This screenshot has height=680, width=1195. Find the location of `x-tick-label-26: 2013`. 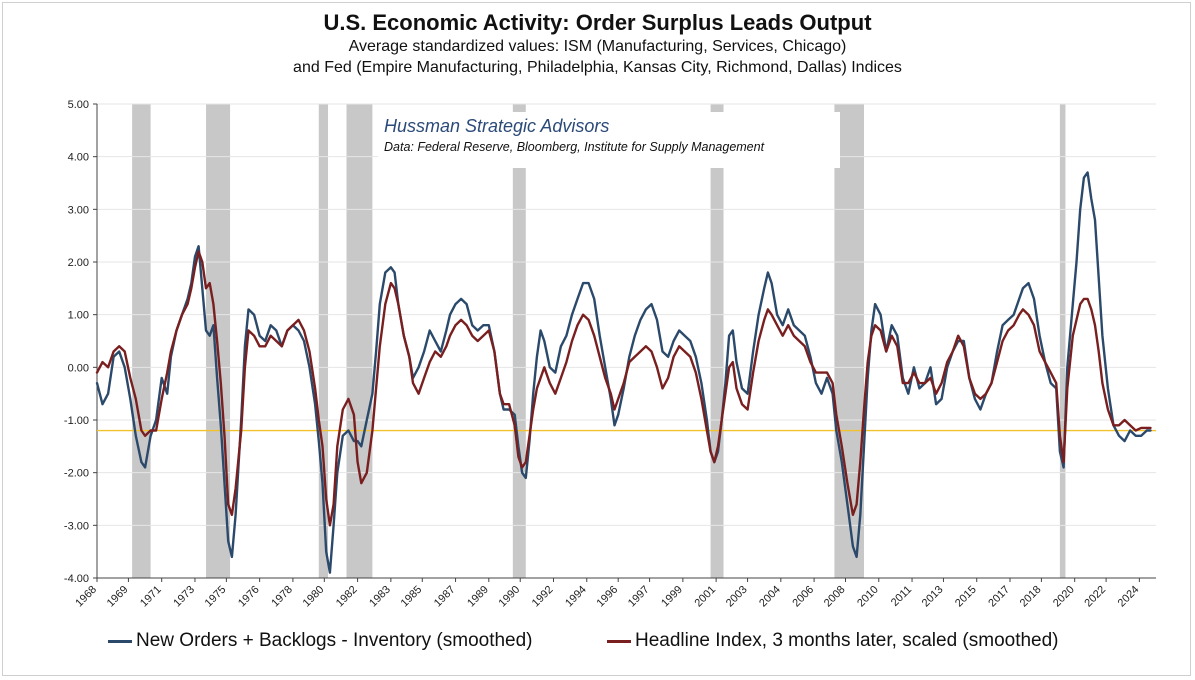

x-tick-label-26: 2013 is located at coordinates (933, 597).